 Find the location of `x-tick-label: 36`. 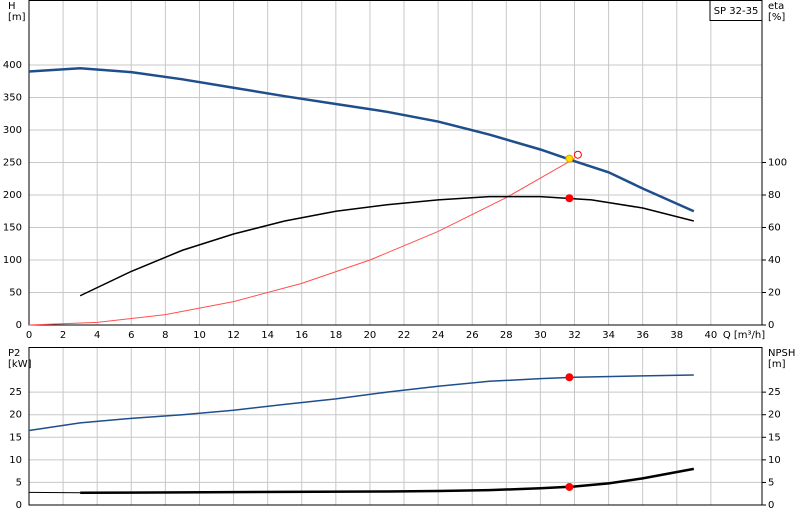

x-tick-label: 36 is located at coordinates (642, 335).